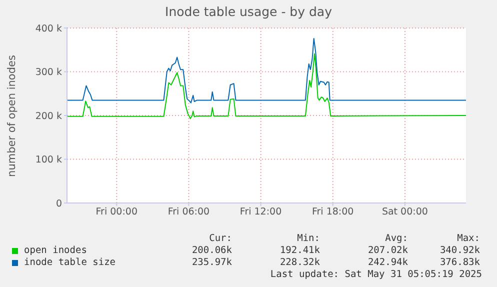 The width and height of the screenshot is (497, 287). What do you see at coordinates (468, 238) in the screenshot?
I see `text: Max:` at bounding box center [468, 238].